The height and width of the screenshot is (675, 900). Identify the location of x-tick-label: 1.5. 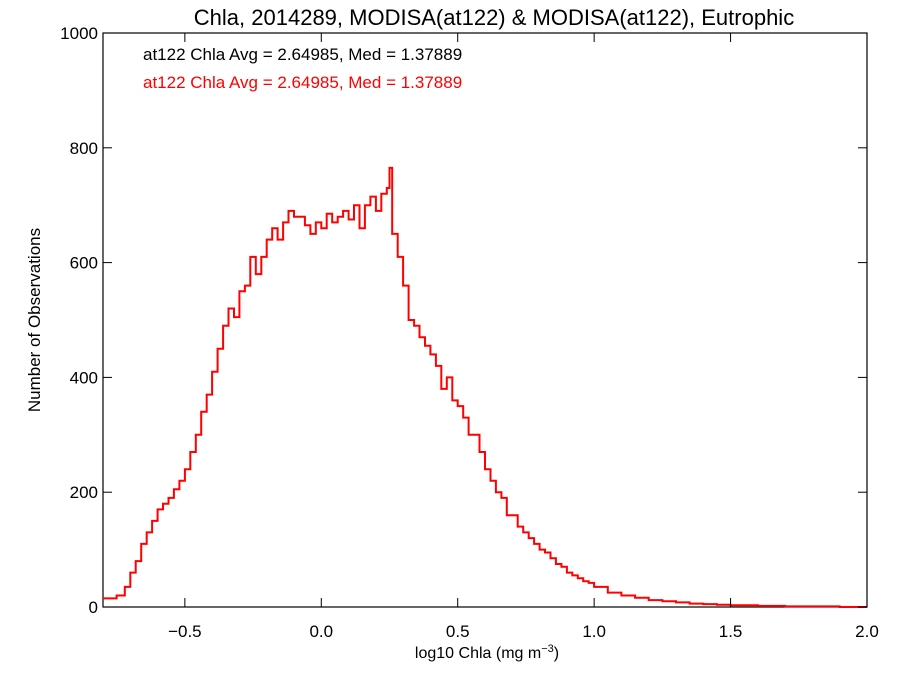
(731, 631).